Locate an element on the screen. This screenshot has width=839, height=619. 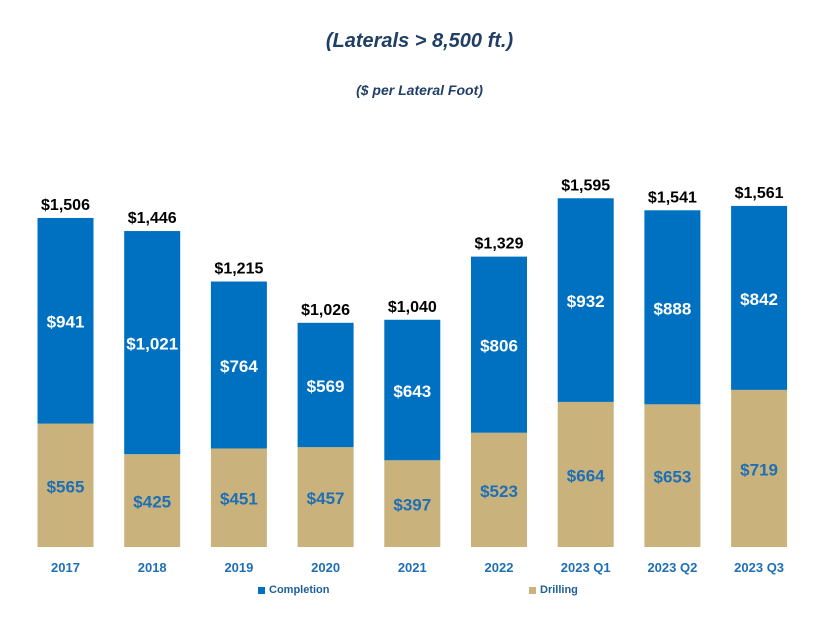
data-label-total: $1,561 is located at coordinates (759, 193).